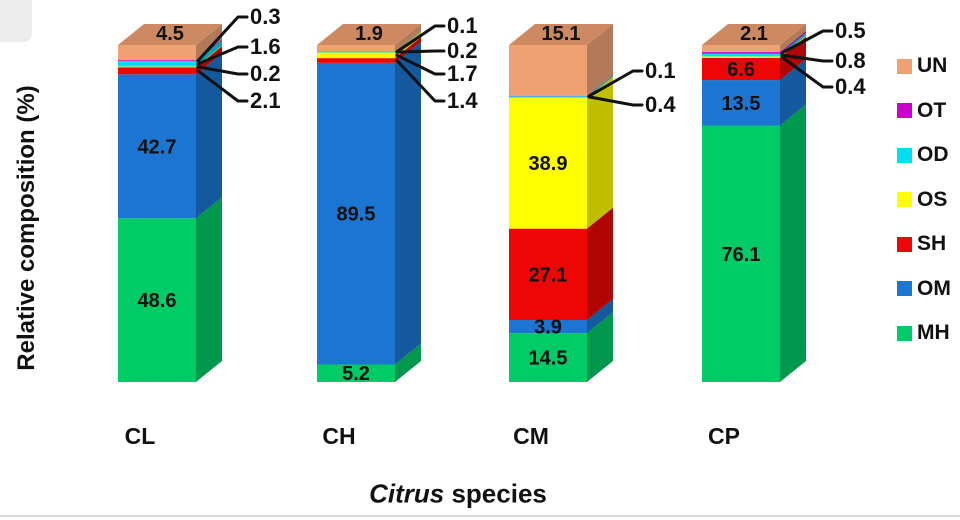  Describe the element at coordinates (793, 243) in the screenshot. I see `bar-CP-segment-MH-side` at that location.